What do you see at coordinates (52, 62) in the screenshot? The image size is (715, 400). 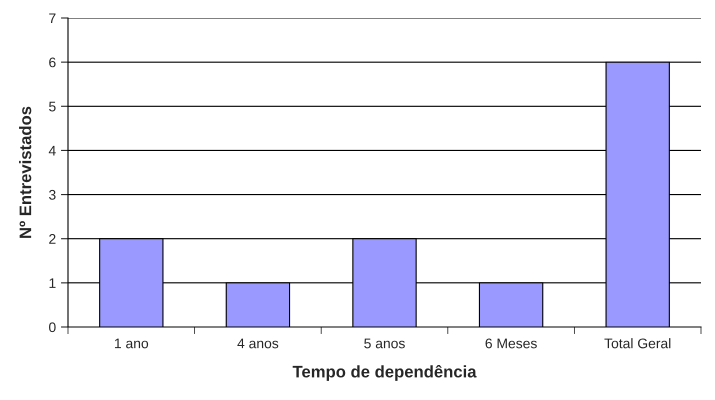 I see `y-tick-label: 6` at bounding box center [52, 62].